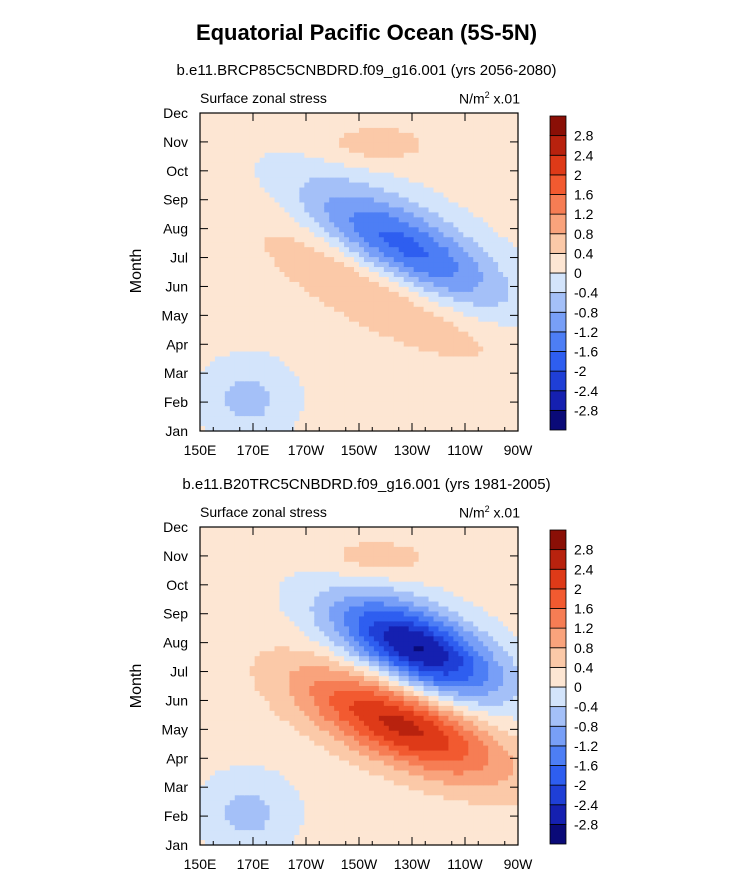  Describe the element at coordinates (558, 361) in the screenshot. I see `colorbar-box` at that location.